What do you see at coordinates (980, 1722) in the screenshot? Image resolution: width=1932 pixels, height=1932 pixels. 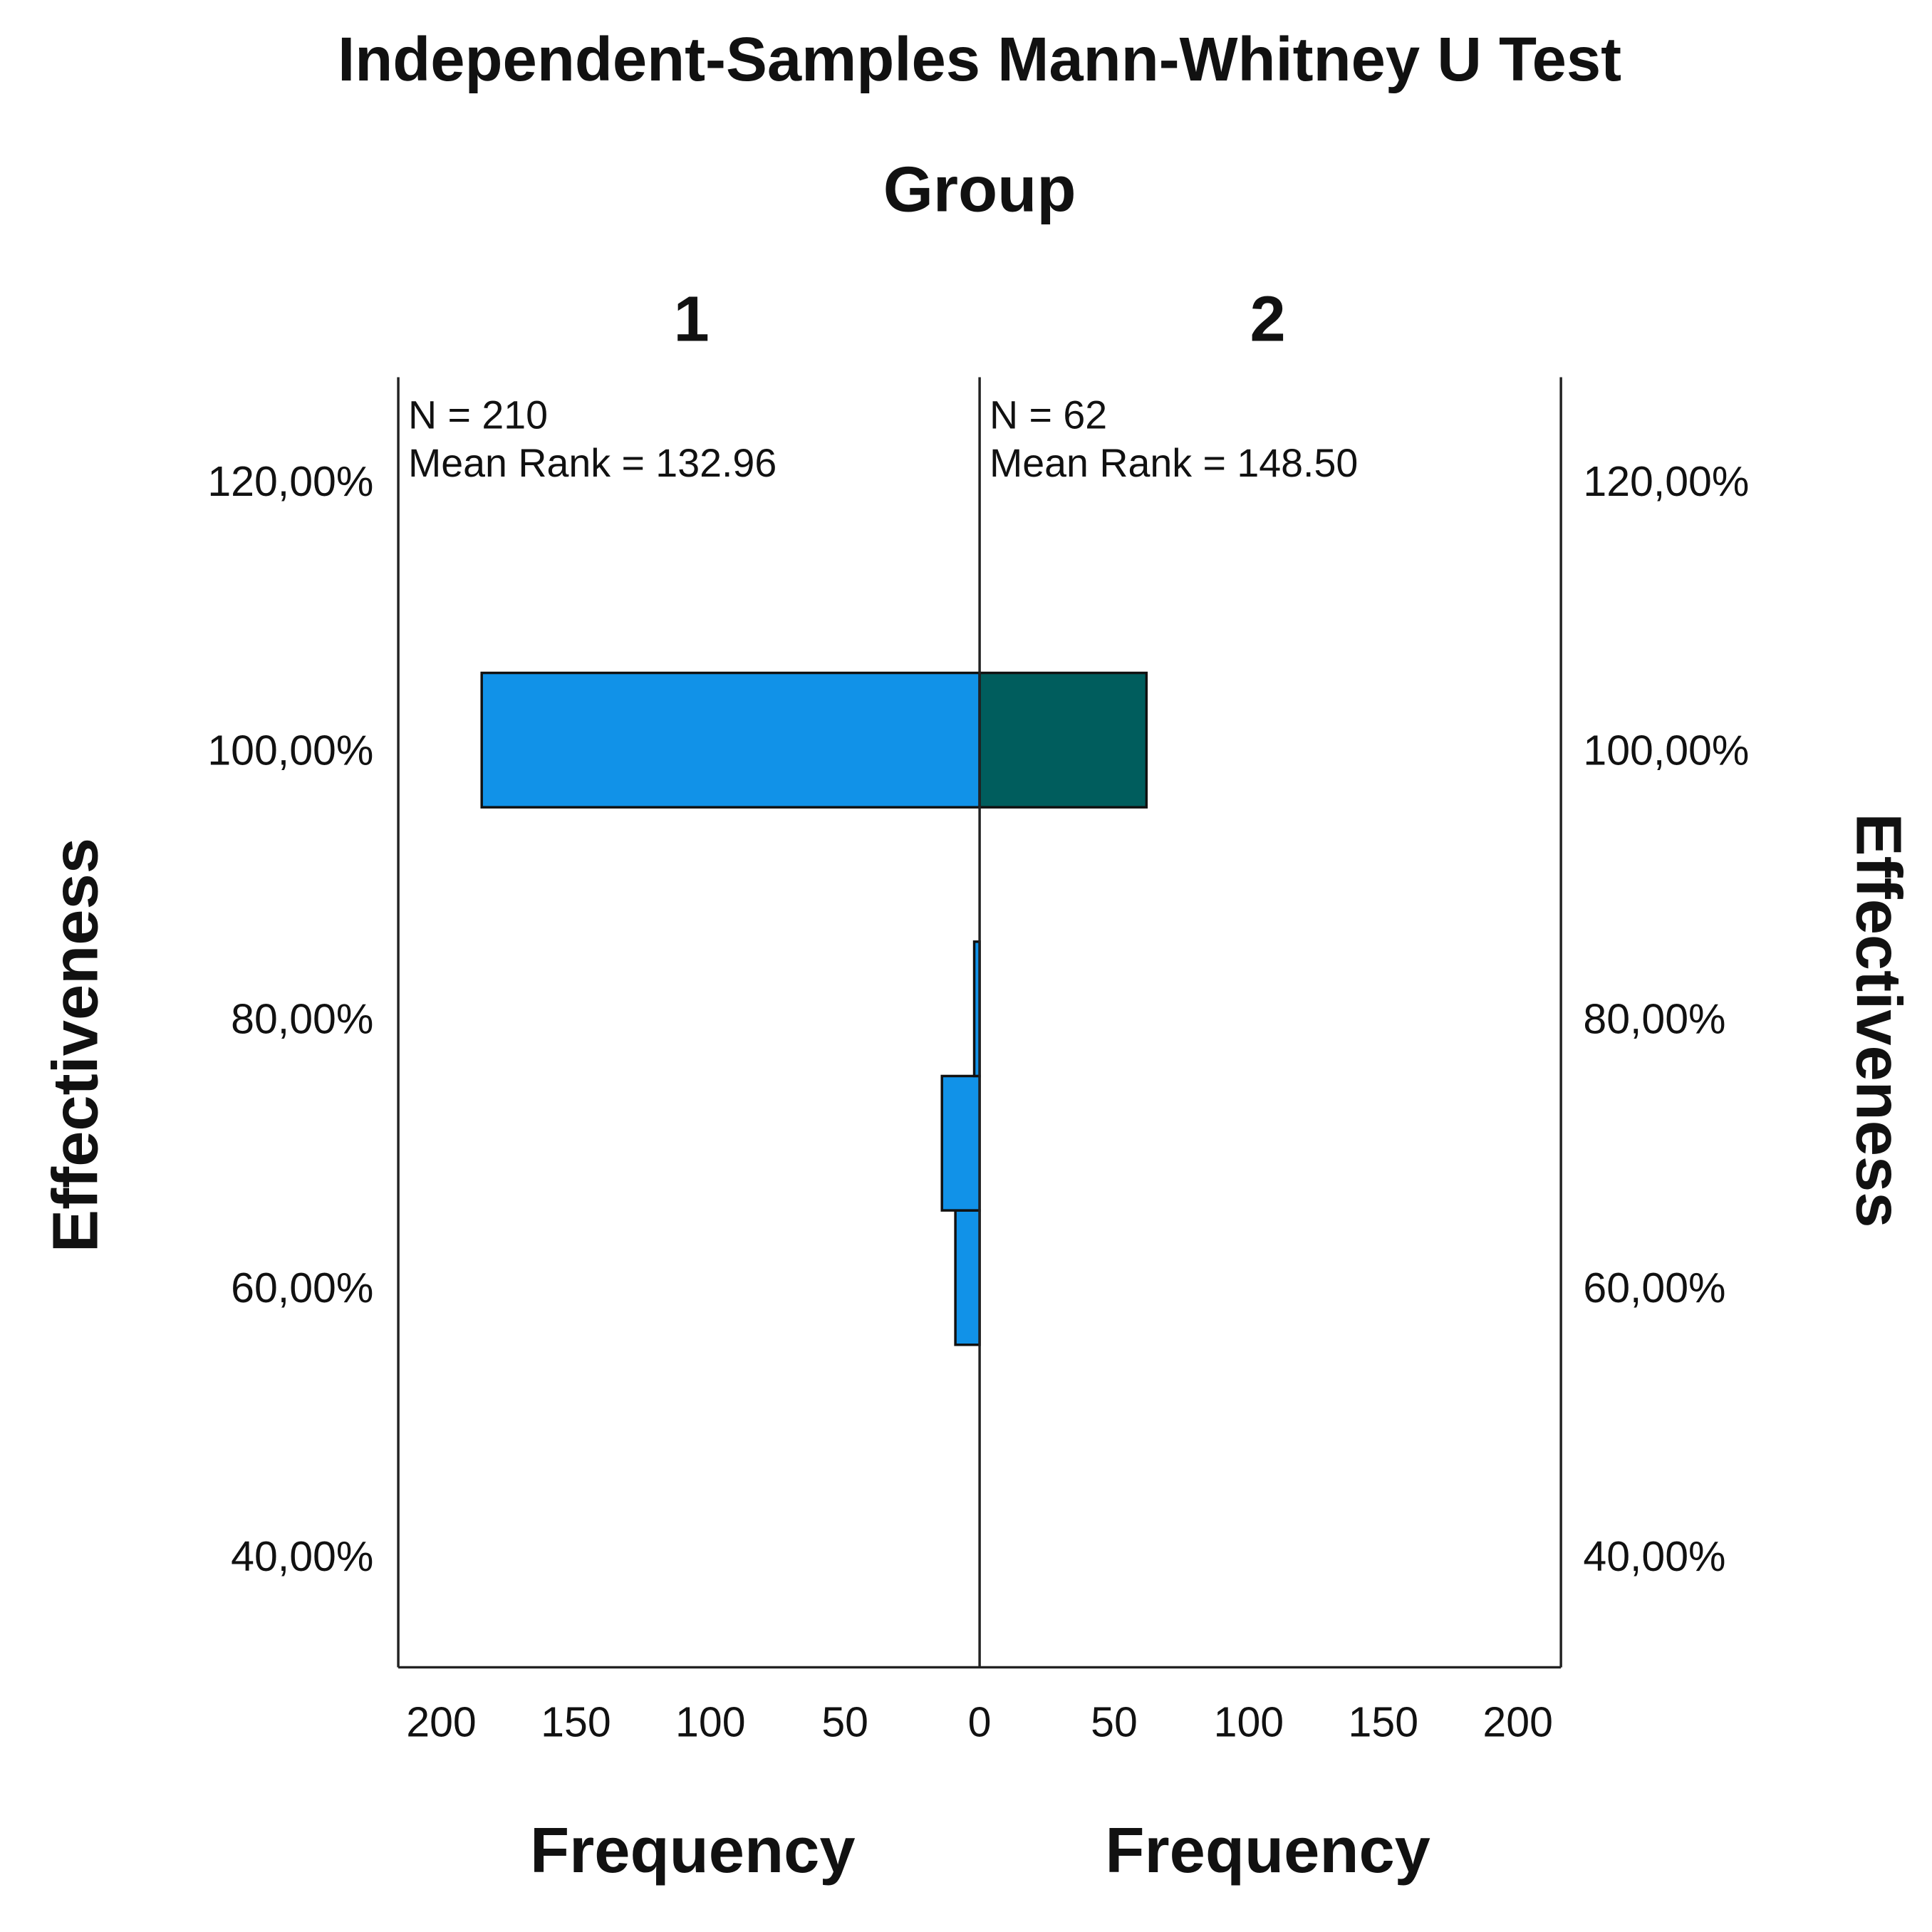 I see `x-tick-label: 0` at bounding box center [980, 1722].